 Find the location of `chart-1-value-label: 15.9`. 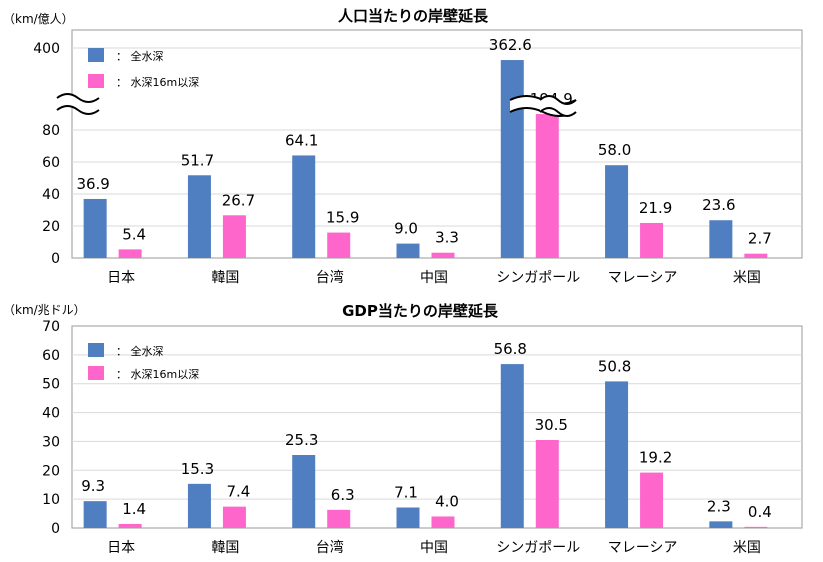

chart-1-value-label: 15.9 is located at coordinates (342, 218).